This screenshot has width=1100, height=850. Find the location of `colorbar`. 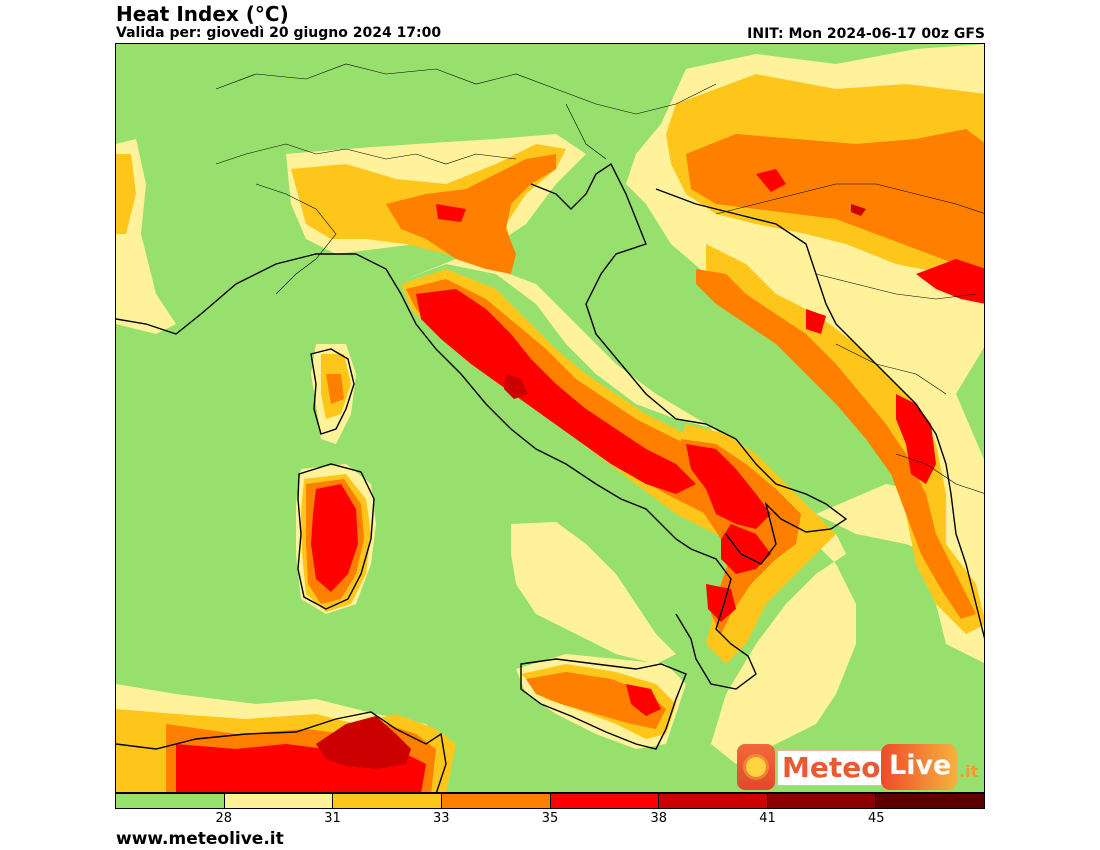

colorbar is located at coordinates (550, 801).